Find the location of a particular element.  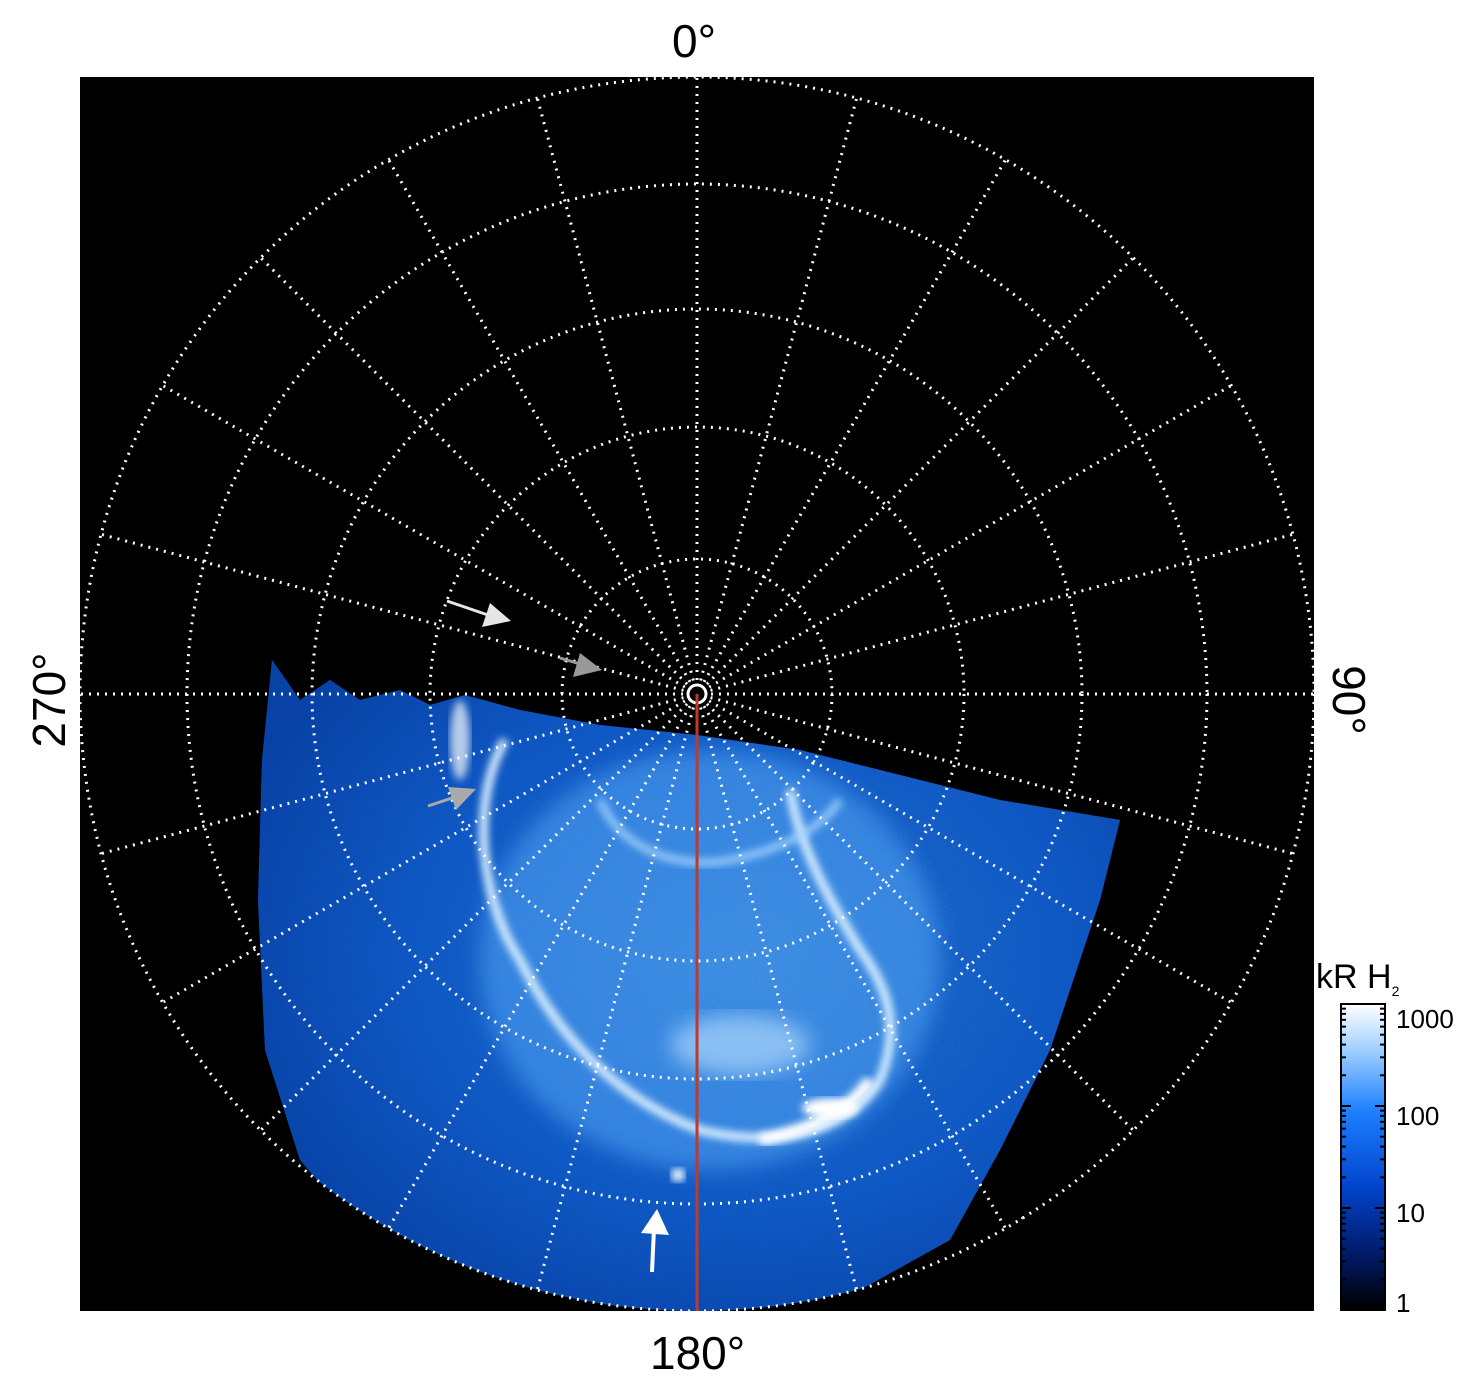

arrow-white-bottom is located at coordinates (655, 1241).